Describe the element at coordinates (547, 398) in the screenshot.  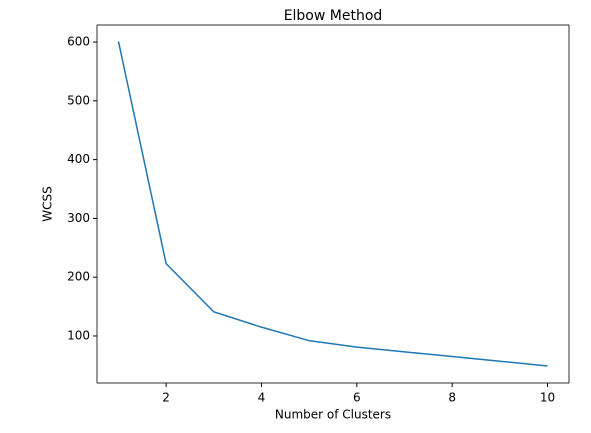
I see `x-tick-label: 10` at that location.